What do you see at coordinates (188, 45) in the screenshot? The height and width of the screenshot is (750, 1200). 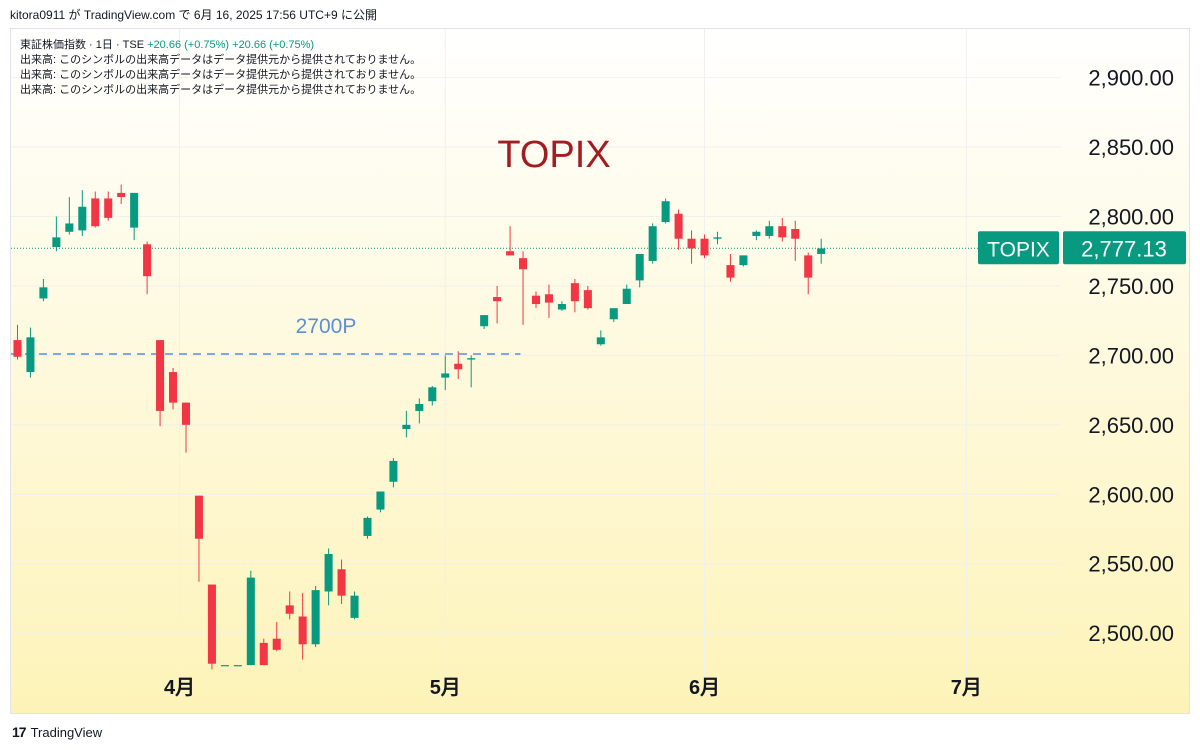 I see `change-value-1: +20.66 (+0.75%)` at bounding box center [188, 45].